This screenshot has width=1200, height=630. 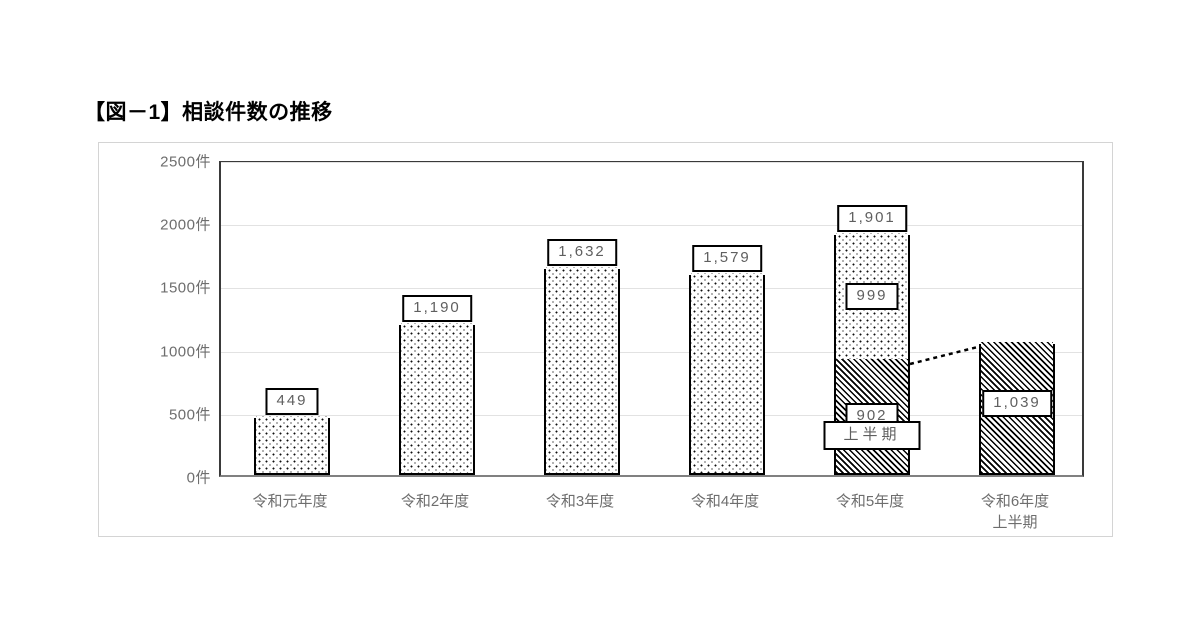 I want to click on bar-total-label: 1,190, so click(x=437, y=308).